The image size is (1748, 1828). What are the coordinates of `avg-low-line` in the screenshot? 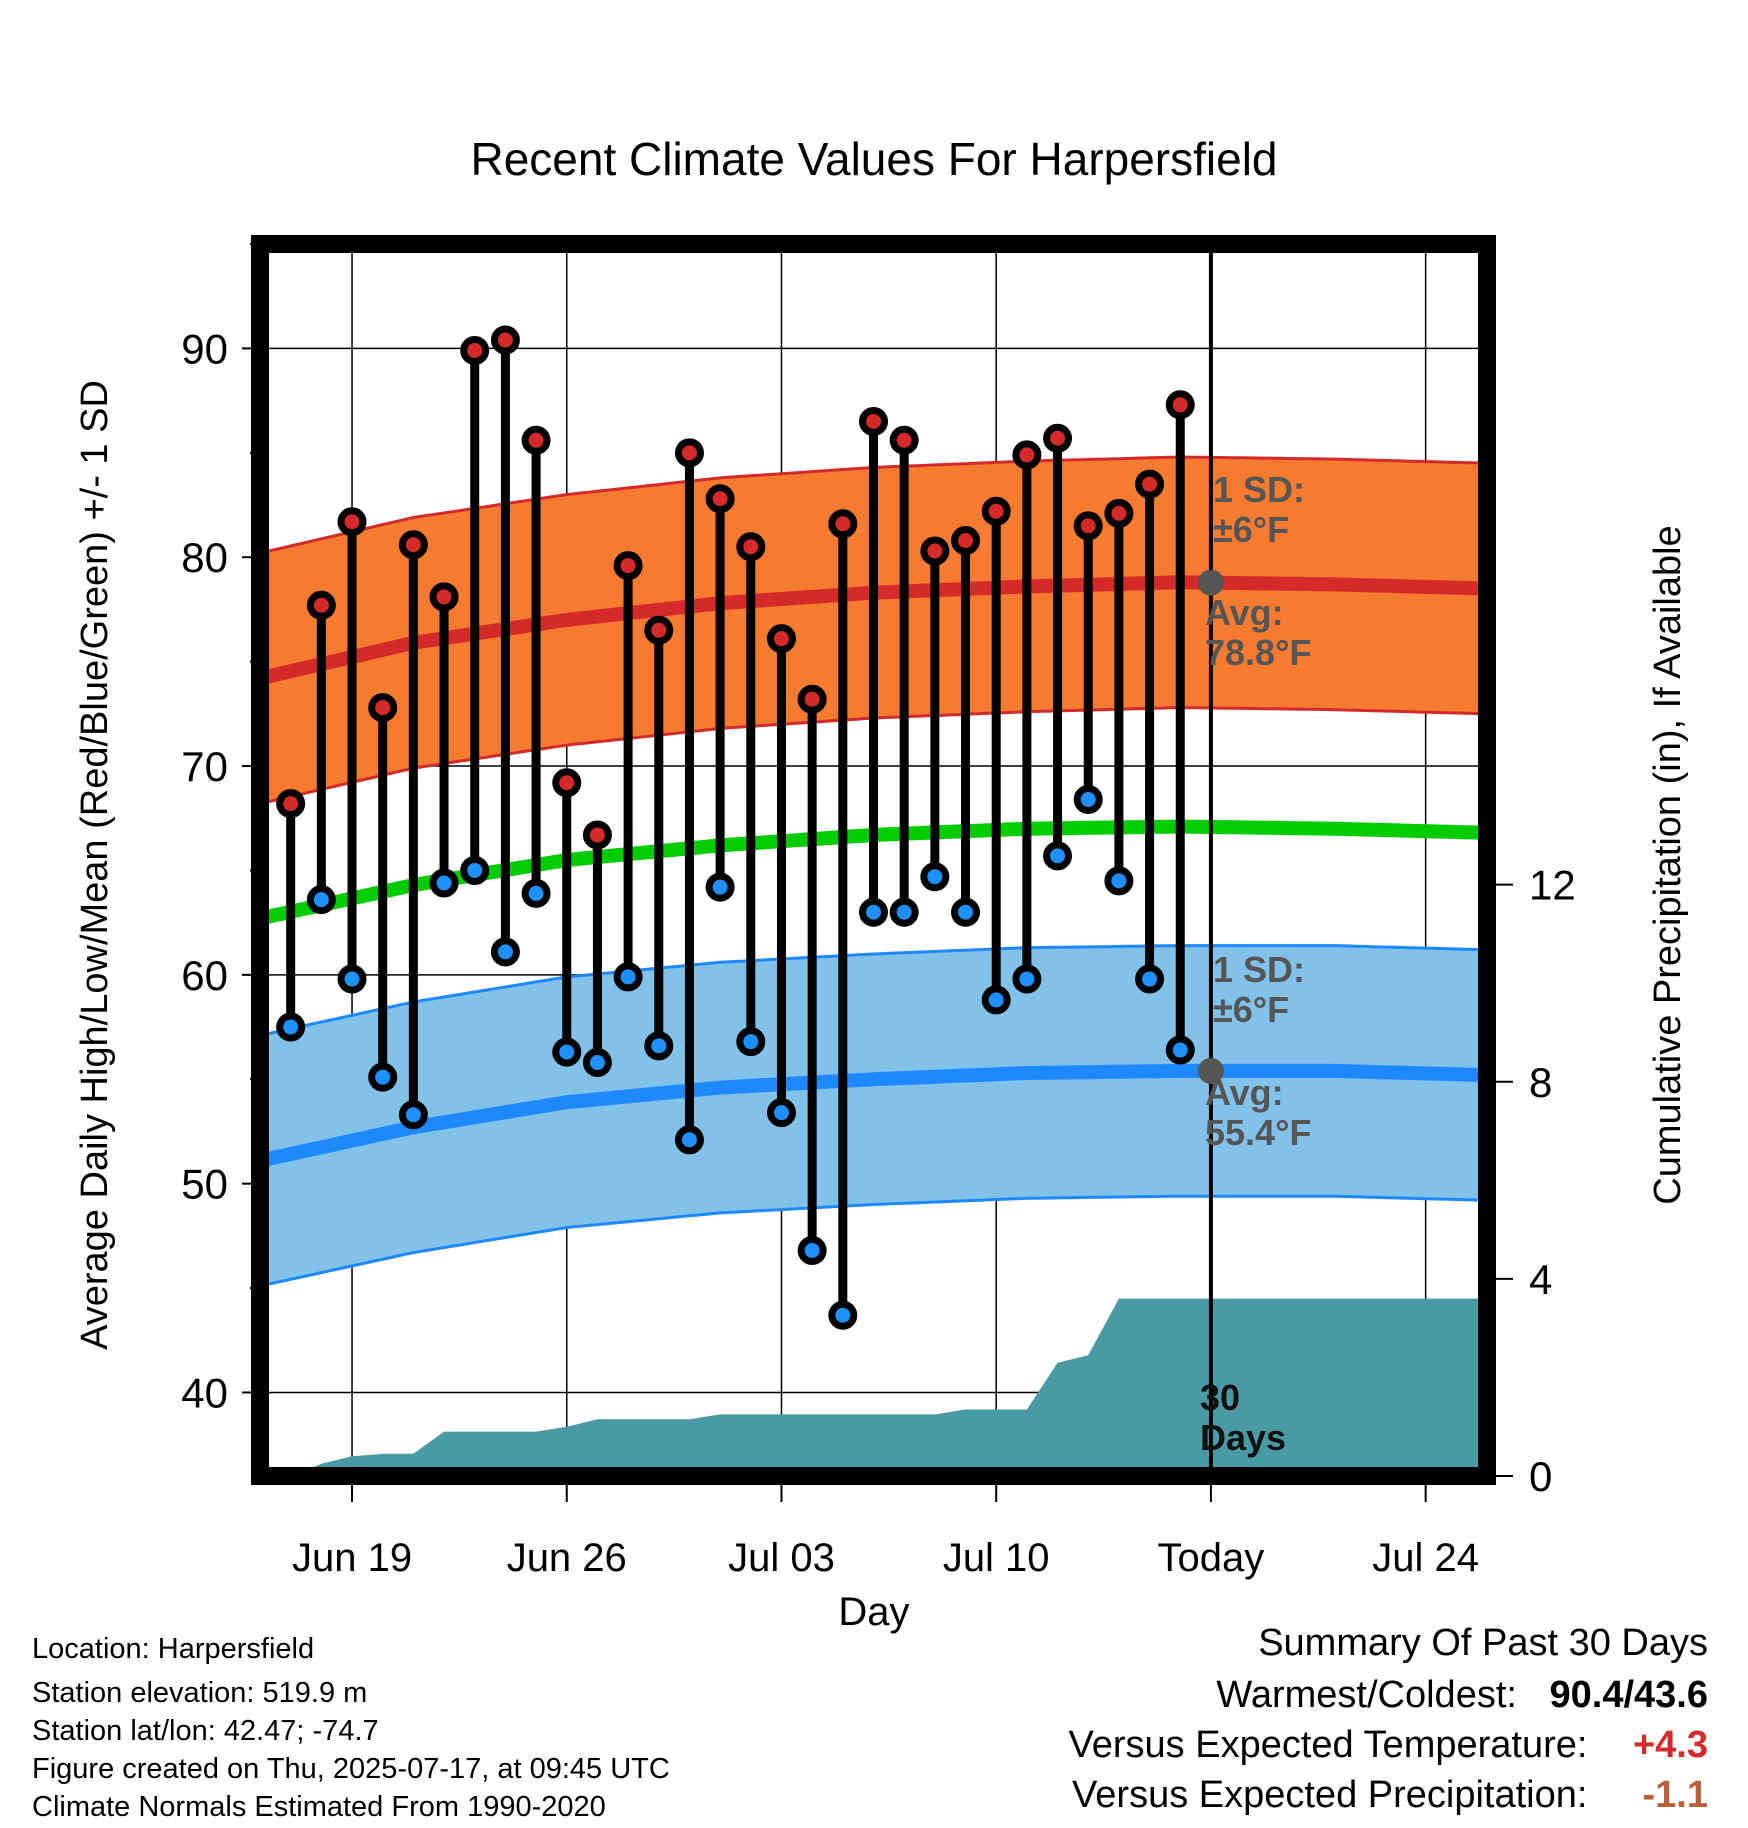 It's located at (873, 1115).